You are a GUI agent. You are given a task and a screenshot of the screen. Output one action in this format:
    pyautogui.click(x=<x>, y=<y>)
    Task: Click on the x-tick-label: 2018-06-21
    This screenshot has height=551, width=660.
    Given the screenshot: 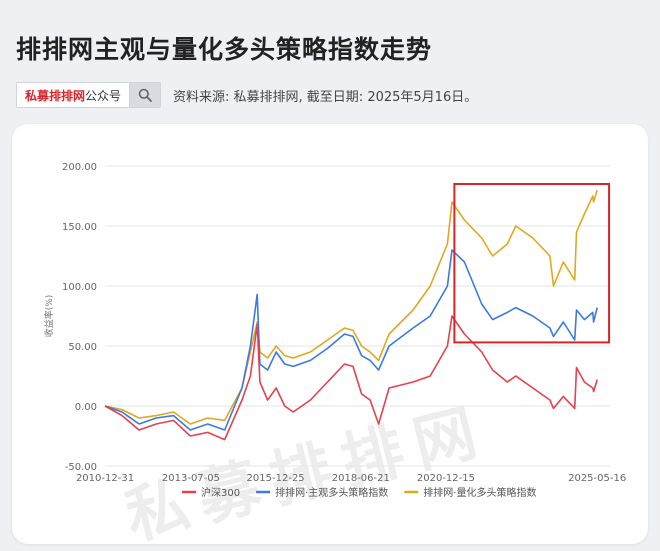 What is the action you would take?
    pyautogui.click(x=361, y=478)
    